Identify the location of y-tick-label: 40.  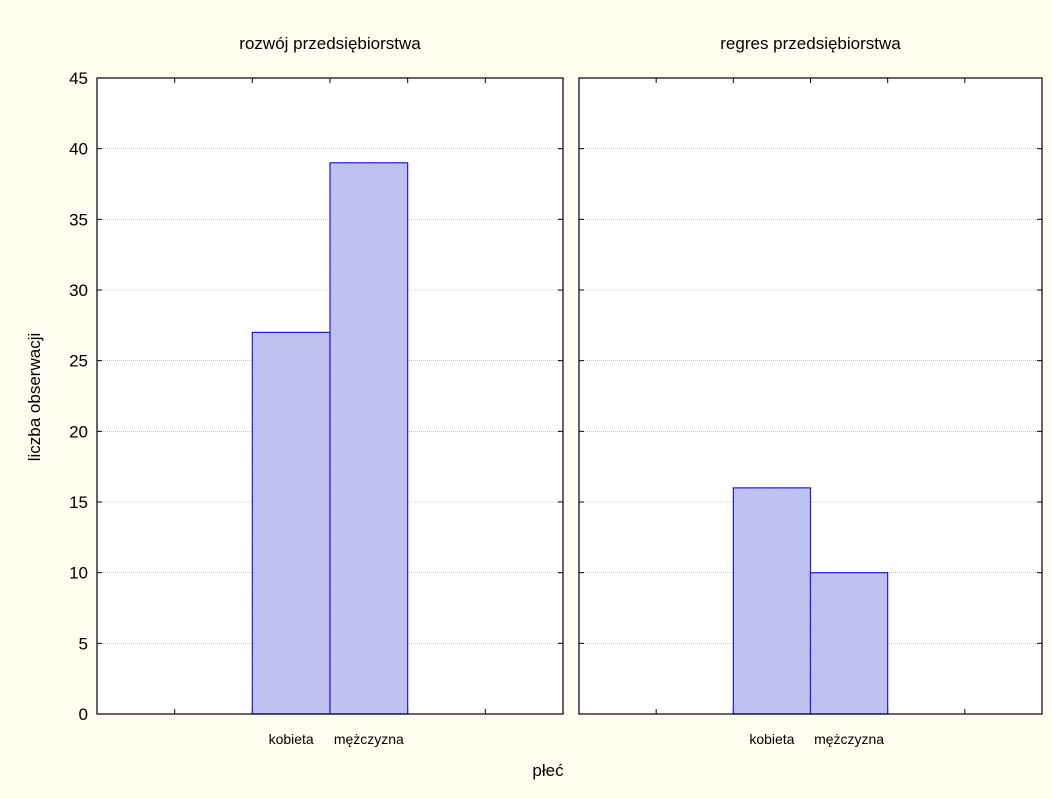
(78, 149).